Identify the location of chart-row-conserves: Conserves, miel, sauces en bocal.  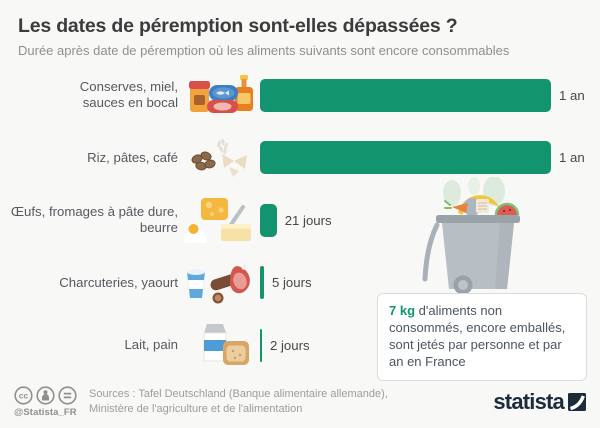
(300, 95).